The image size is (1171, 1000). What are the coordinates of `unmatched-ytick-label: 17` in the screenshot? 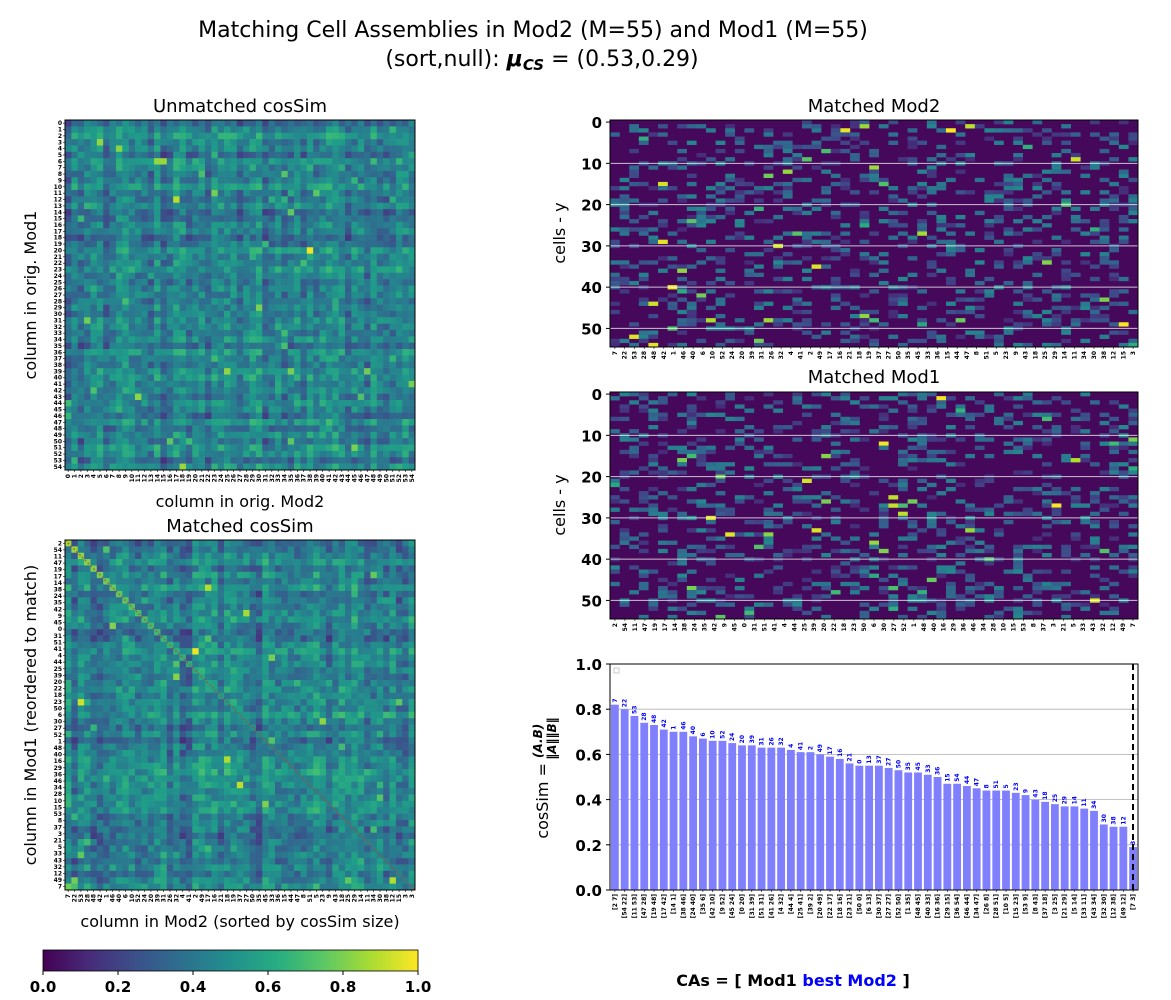 It's located at (58, 231).